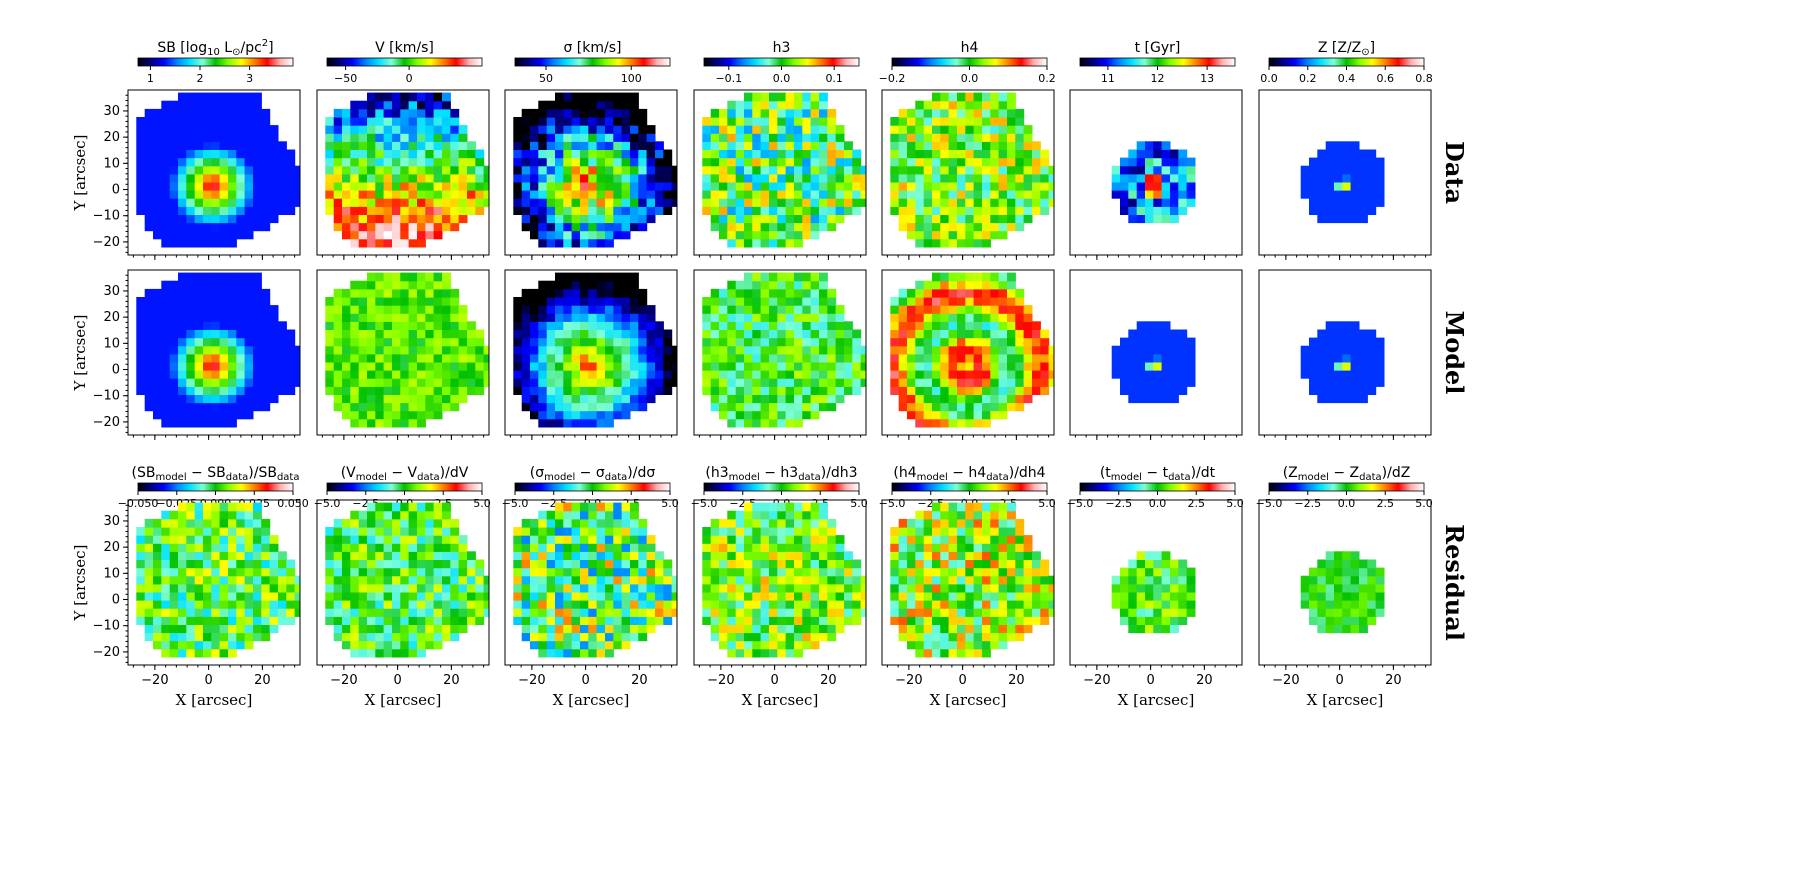 This screenshot has width=1794, height=880. Describe the element at coordinates (967, 62) in the screenshot. I see `colorbar: h4−0.2 0.0 0.2` at that location.